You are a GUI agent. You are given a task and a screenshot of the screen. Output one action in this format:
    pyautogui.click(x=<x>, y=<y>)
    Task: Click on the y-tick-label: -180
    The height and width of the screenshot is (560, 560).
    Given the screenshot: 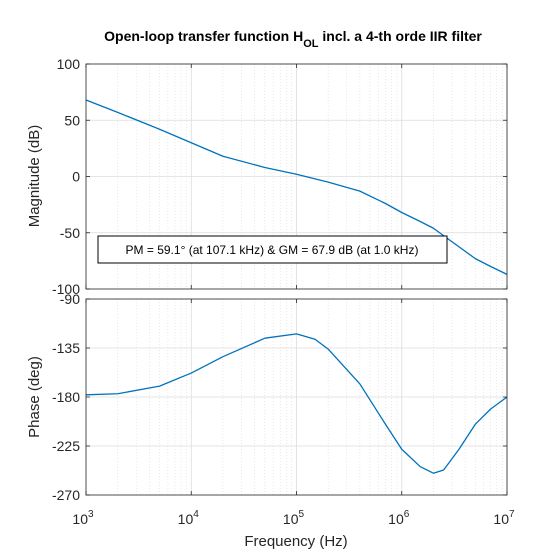 What is the action you would take?
    pyautogui.click(x=66, y=397)
    